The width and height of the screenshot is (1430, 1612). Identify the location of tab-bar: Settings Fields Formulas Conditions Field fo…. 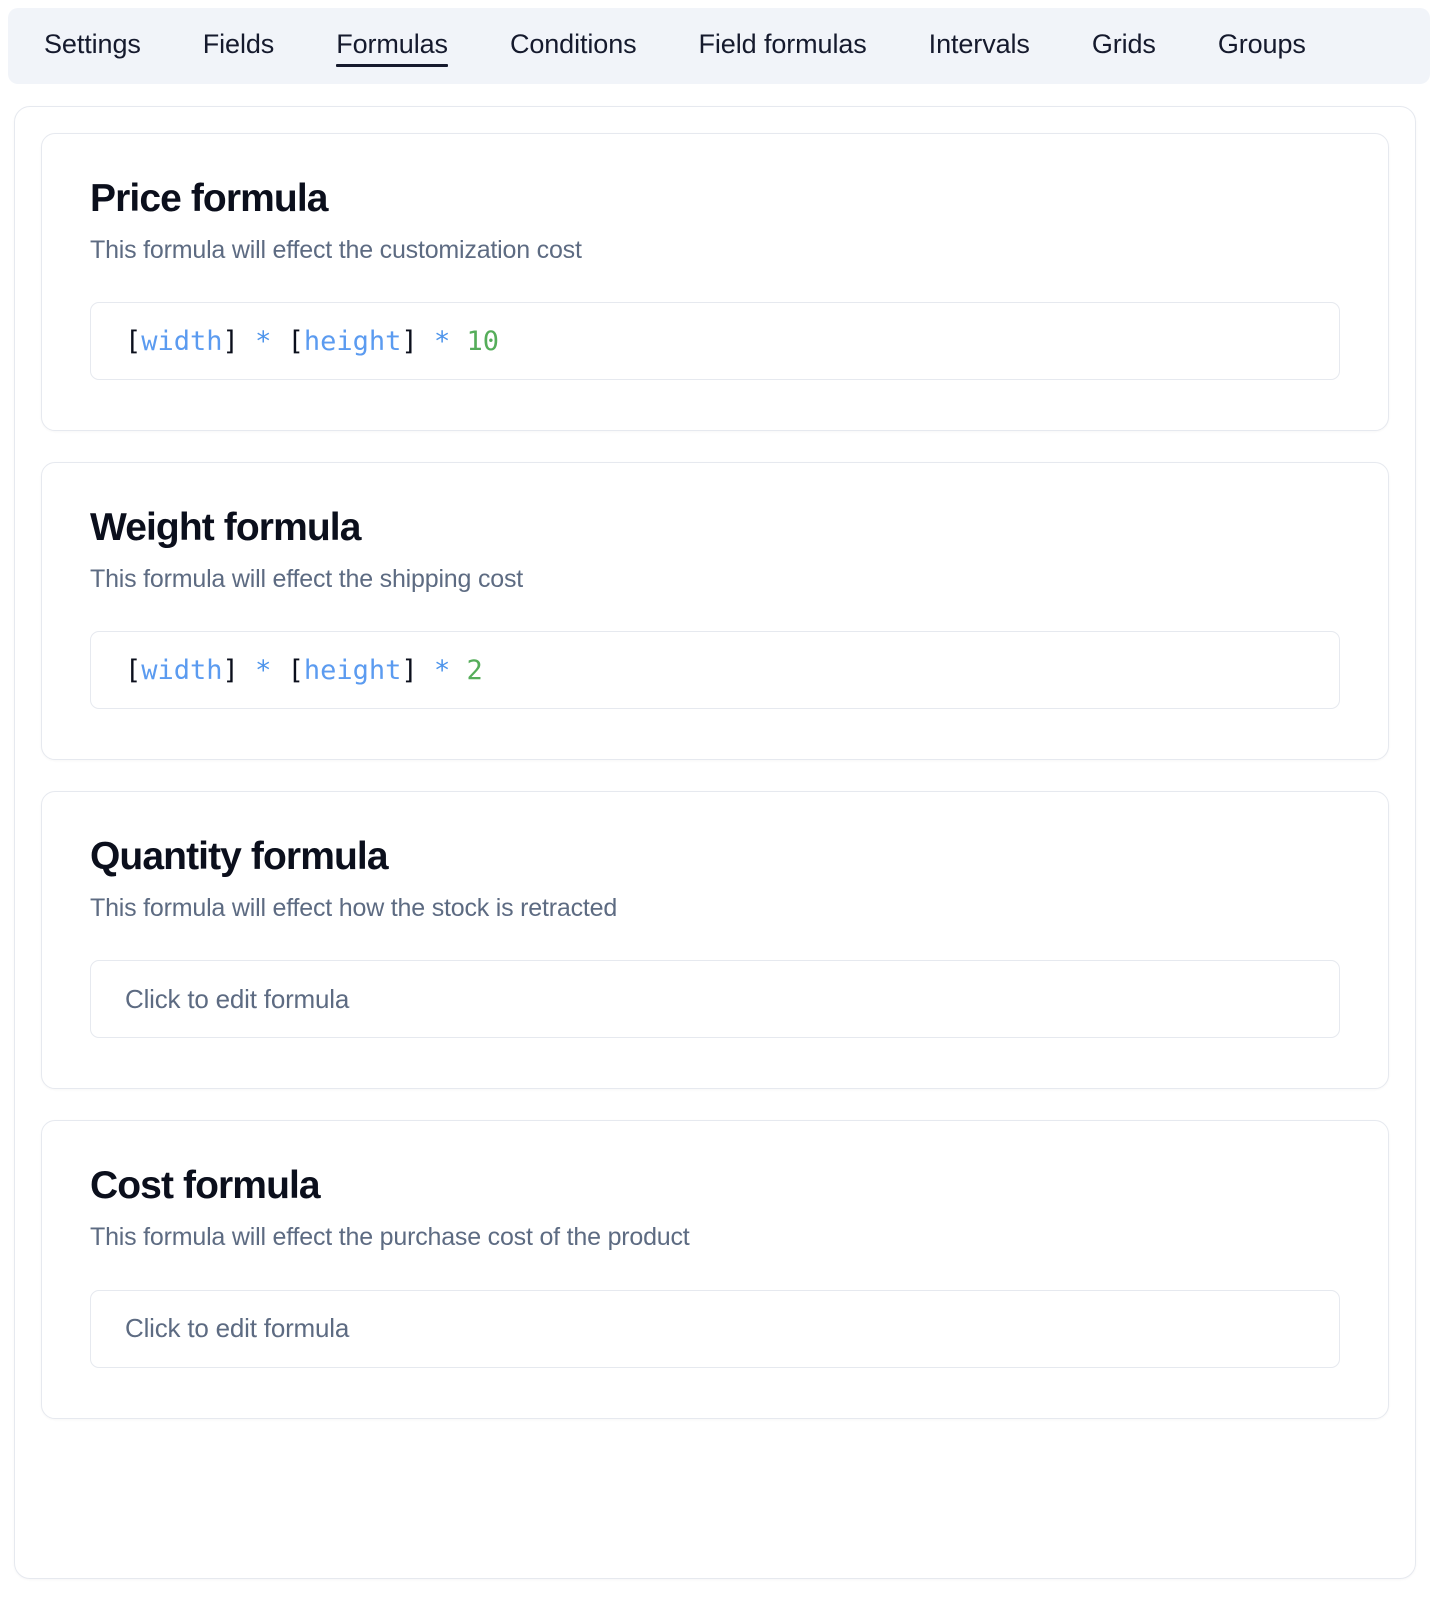
(719, 46).